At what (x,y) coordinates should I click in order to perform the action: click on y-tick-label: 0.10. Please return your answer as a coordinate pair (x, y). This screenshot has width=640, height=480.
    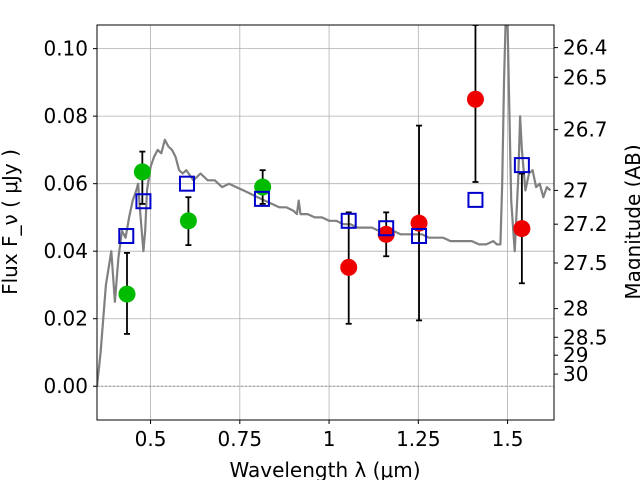
    Looking at the image, I should click on (65, 49).